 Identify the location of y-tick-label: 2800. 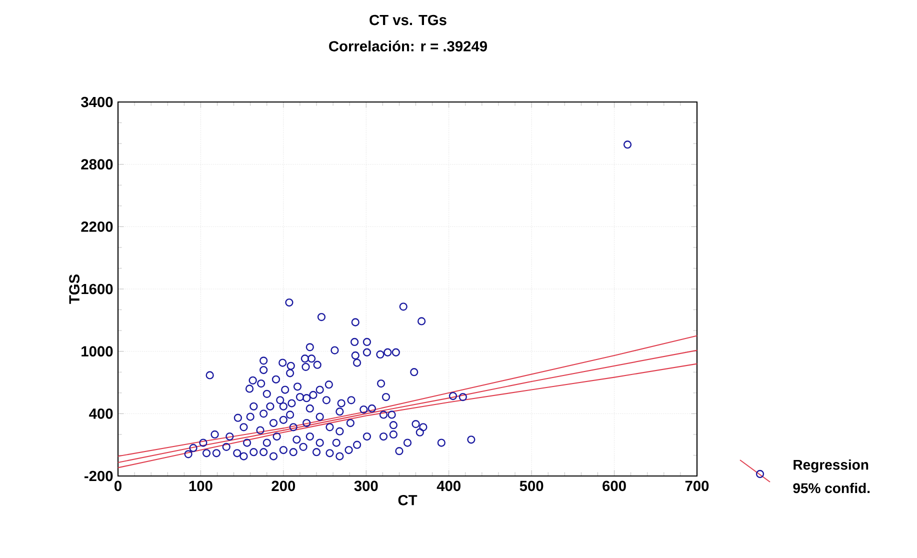
(97, 164).